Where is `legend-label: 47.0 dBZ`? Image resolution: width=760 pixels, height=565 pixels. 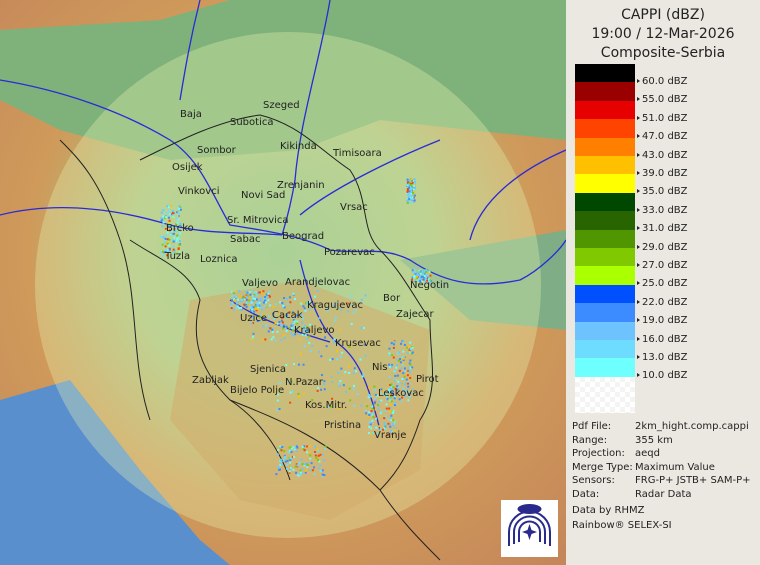
legend-label: 47.0 dBZ is located at coordinates (662, 136).